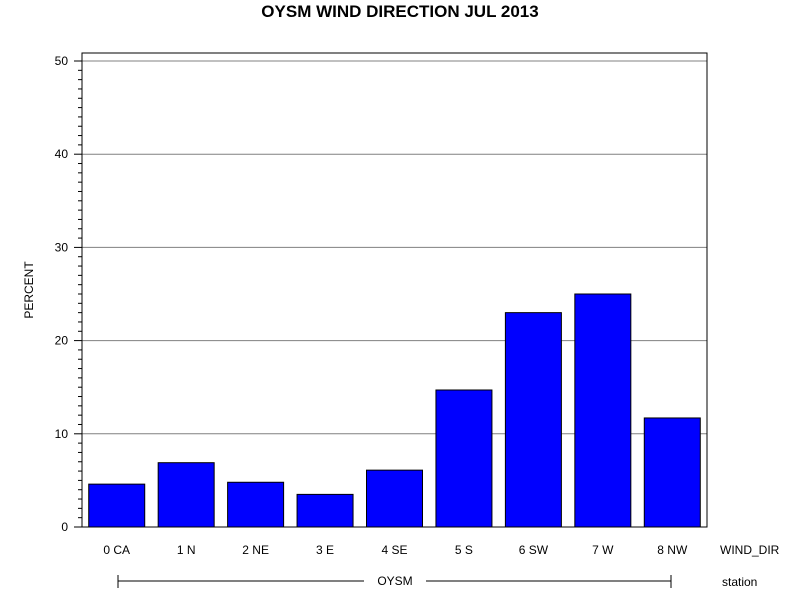 This screenshot has width=800, height=600. Describe the element at coordinates (534, 550) in the screenshot. I see `x-tick-label: 6 SW` at that location.